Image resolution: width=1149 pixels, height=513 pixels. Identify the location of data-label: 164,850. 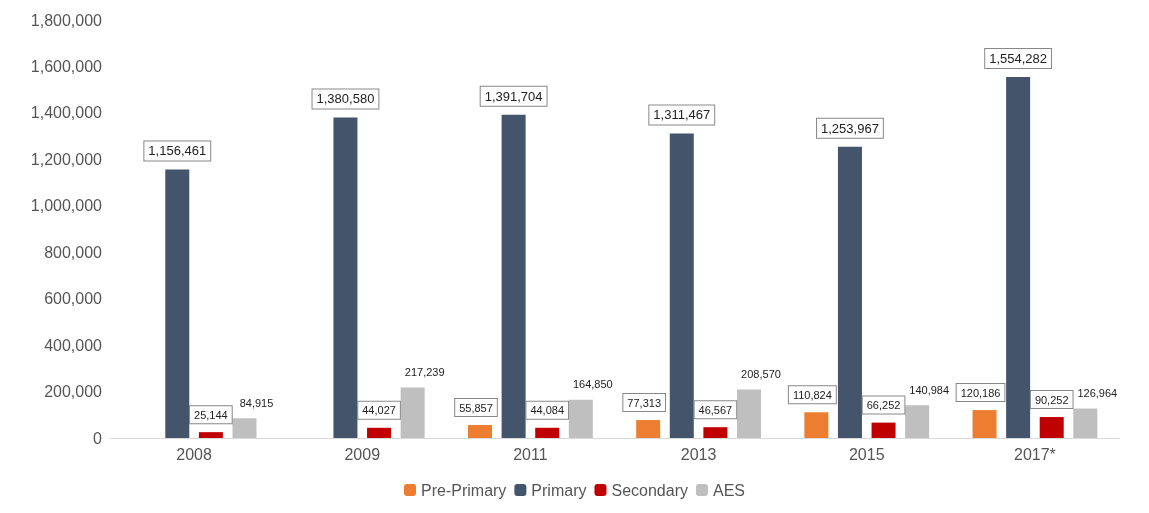
(592, 384).